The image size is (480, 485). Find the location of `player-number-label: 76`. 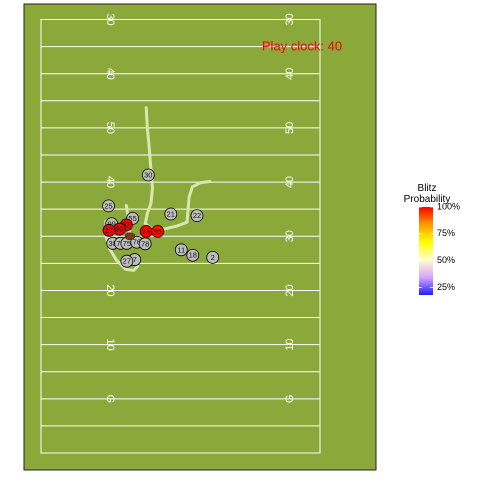

player-number-label: 76 is located at coordinates (137, 242).